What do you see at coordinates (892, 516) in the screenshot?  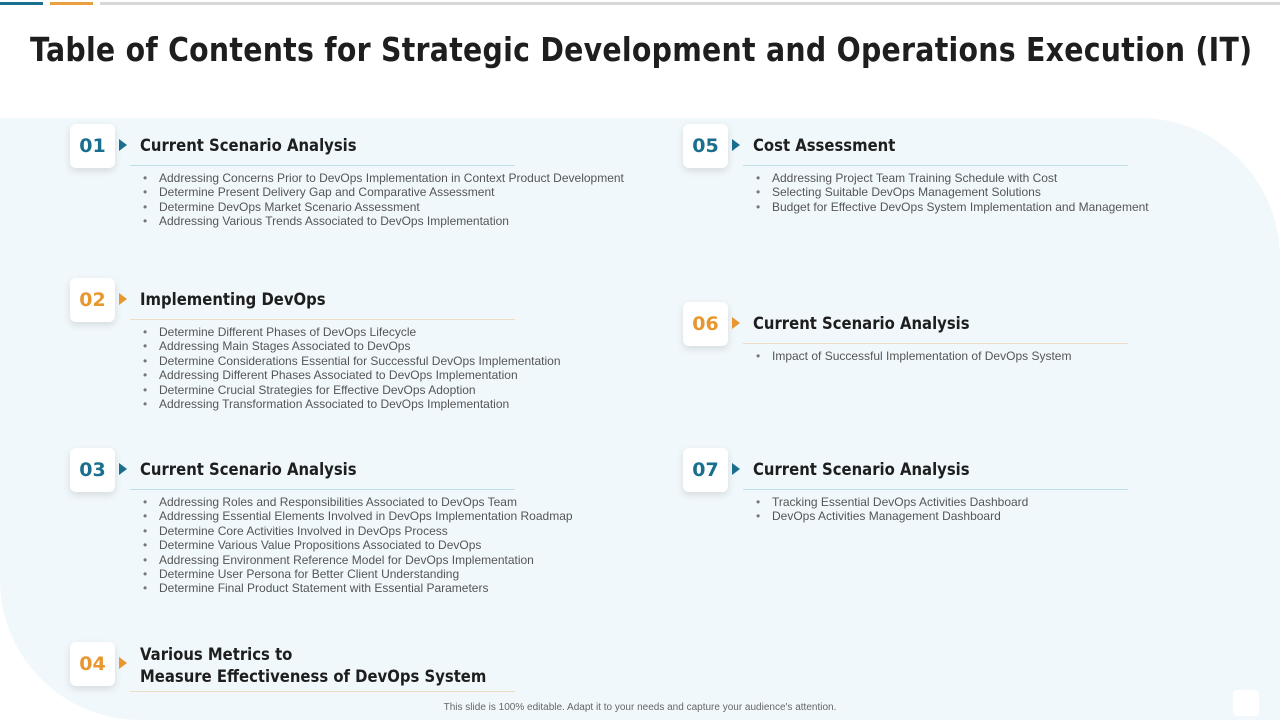 I see `list-item: DevOps Activities Management Dashboard` at bounding box center [892, 516].